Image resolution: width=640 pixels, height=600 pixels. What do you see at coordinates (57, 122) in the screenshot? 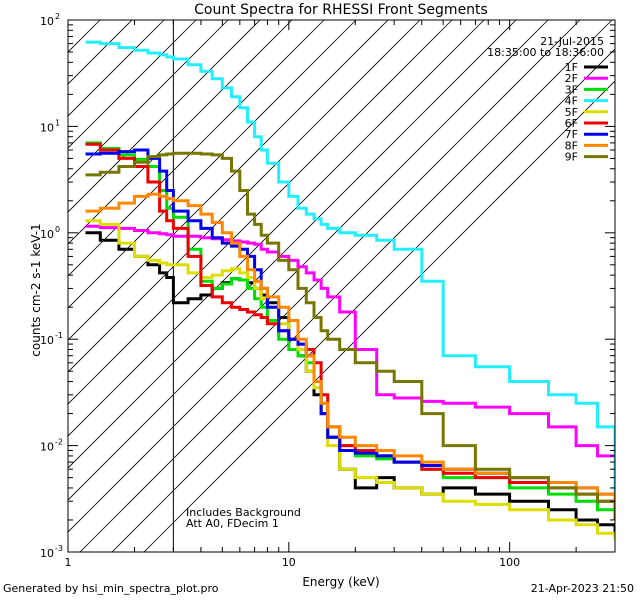
I see `y-tick-exponent: 1` at bounding box center [57, 122].